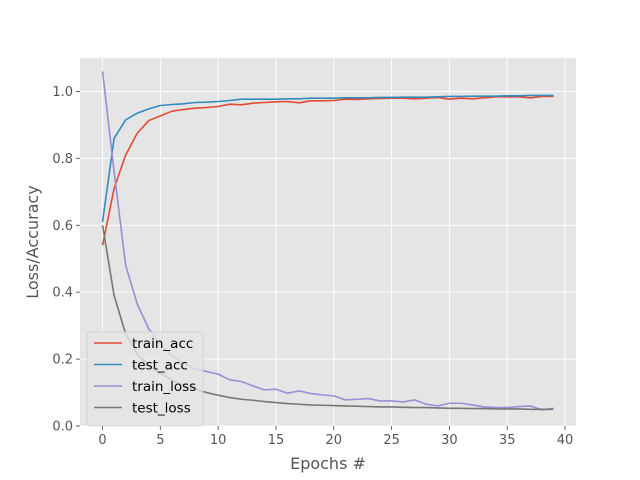  Describe the element at coordinates (391, 440) in the screenshot. I see `x-tick-label: 25` at that location.